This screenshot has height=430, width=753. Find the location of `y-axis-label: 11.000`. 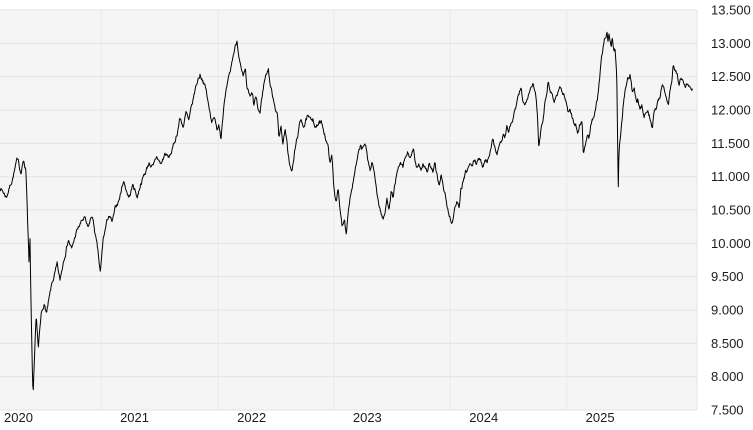

y-axis-label: 11.000 is located at coordinates (730, 176).